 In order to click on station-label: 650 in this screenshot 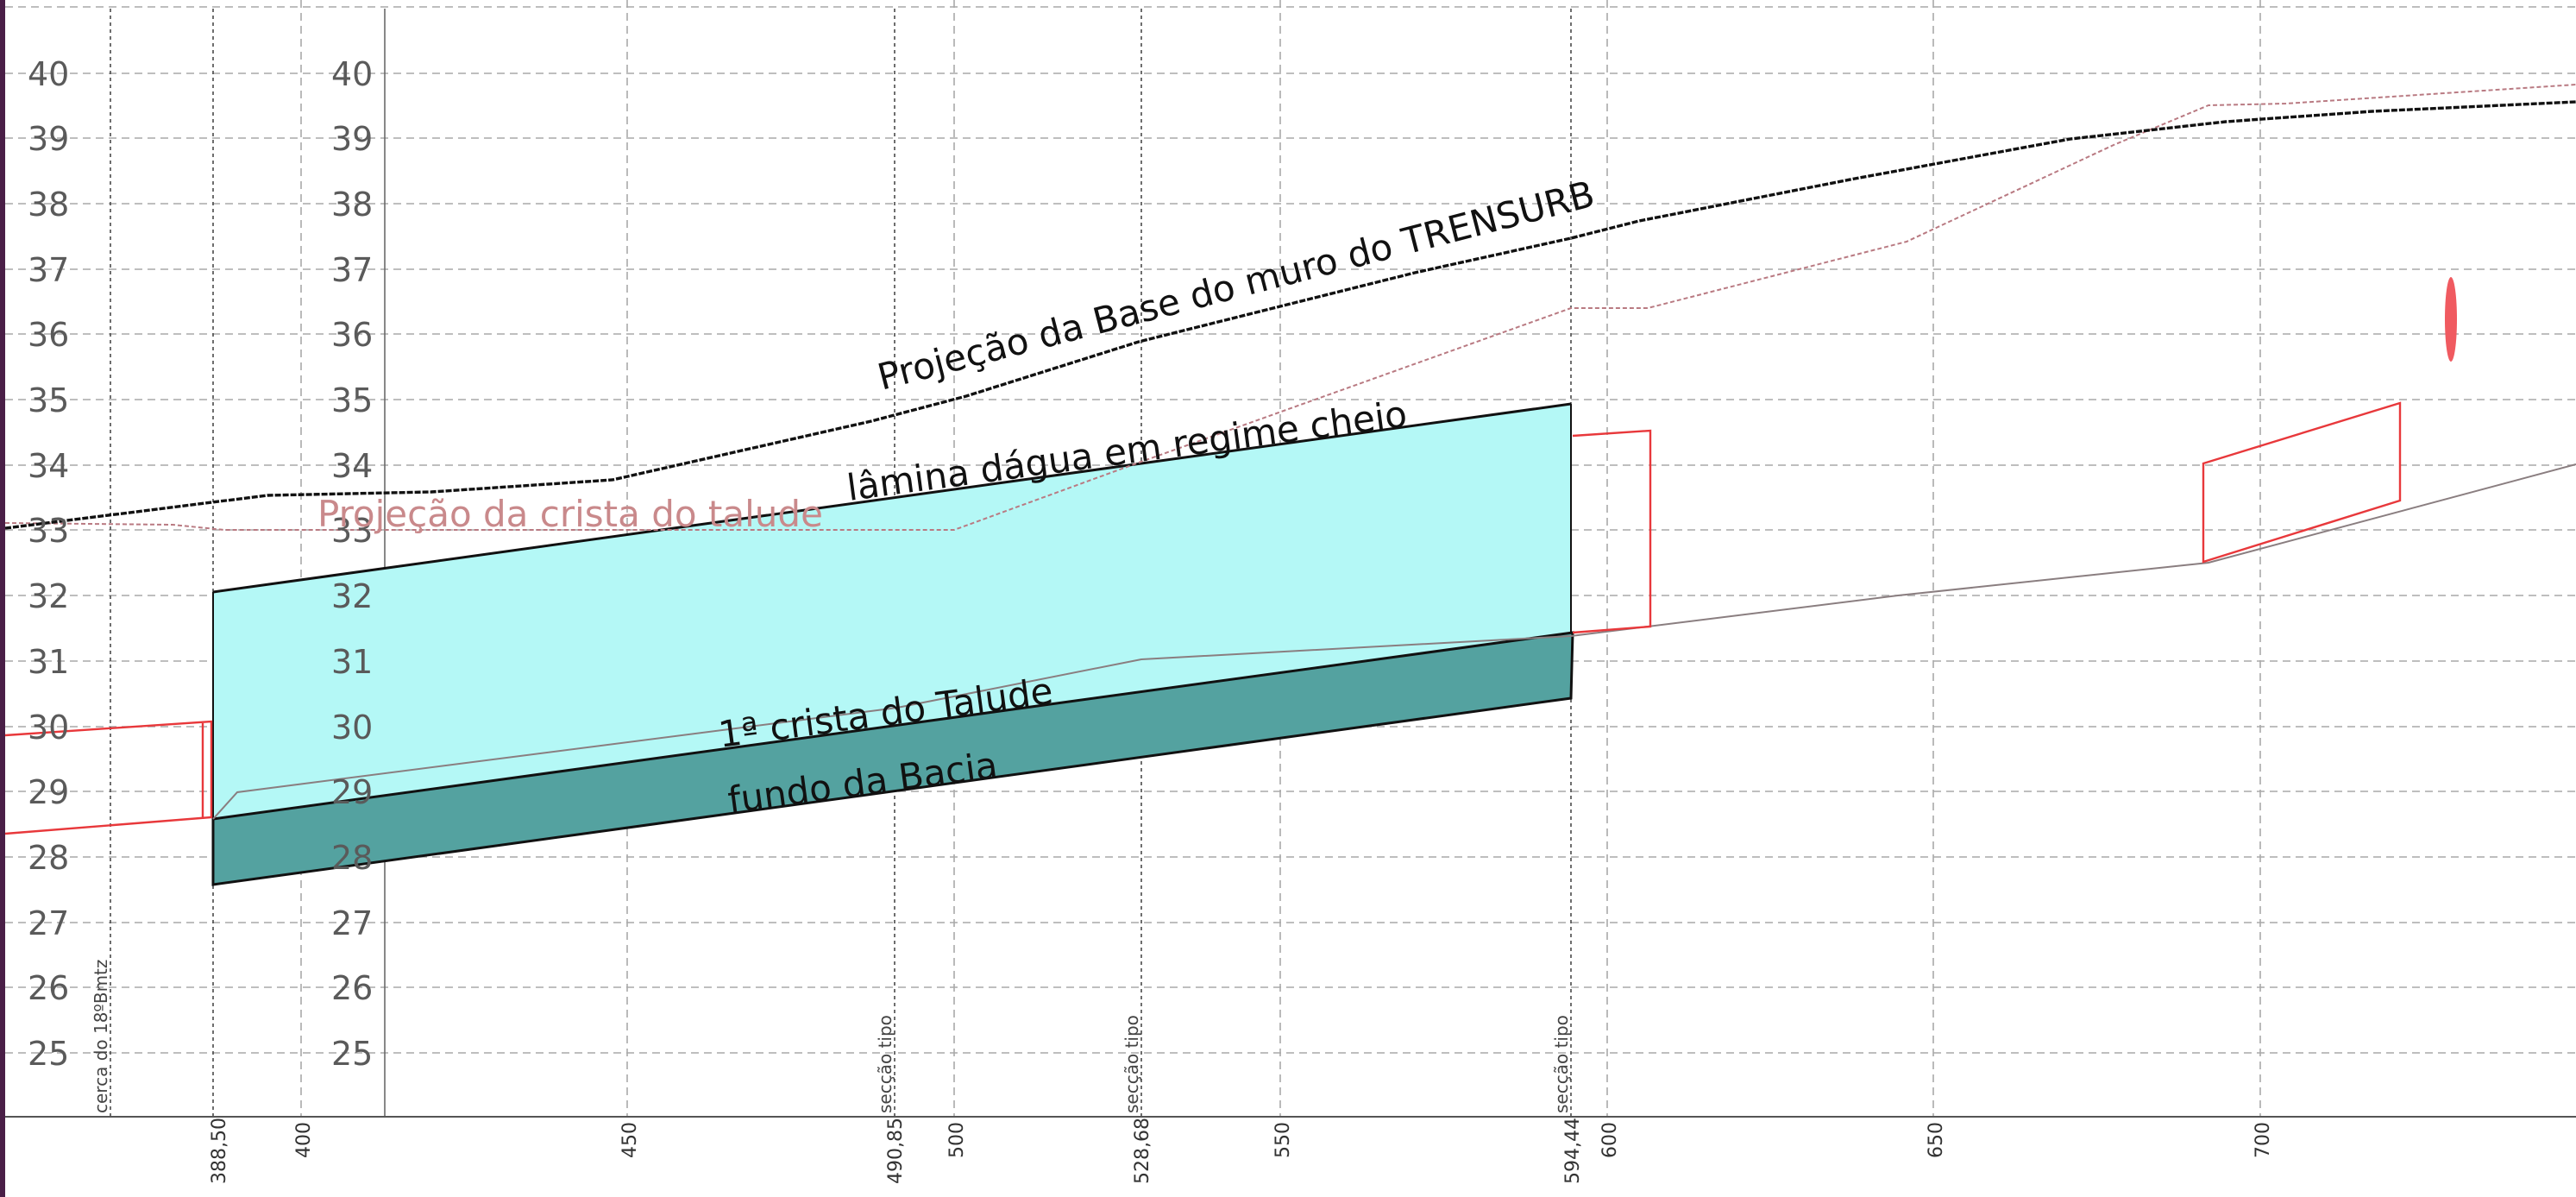, I will do `click(1936, 1140)`.